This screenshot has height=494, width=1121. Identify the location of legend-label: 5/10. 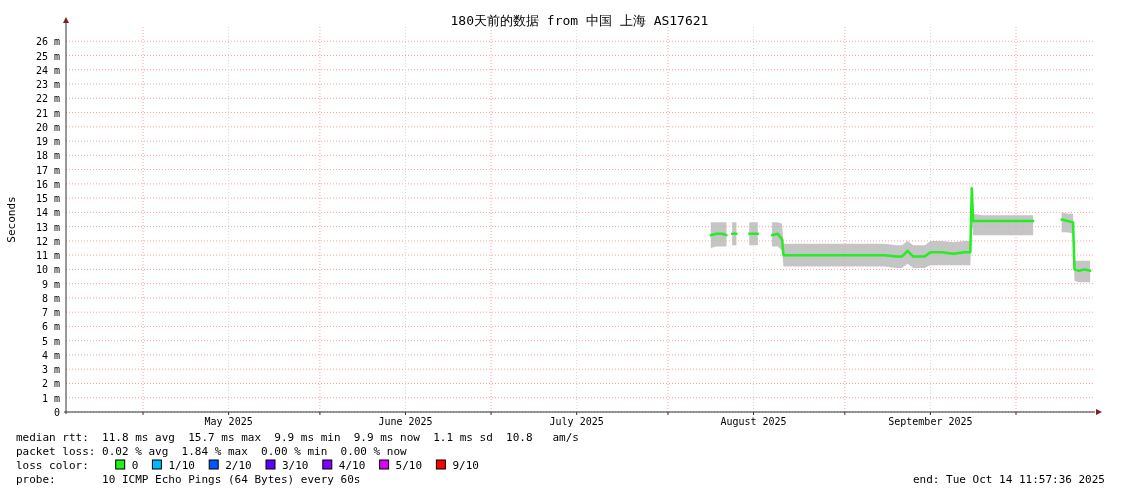
(409, 465).